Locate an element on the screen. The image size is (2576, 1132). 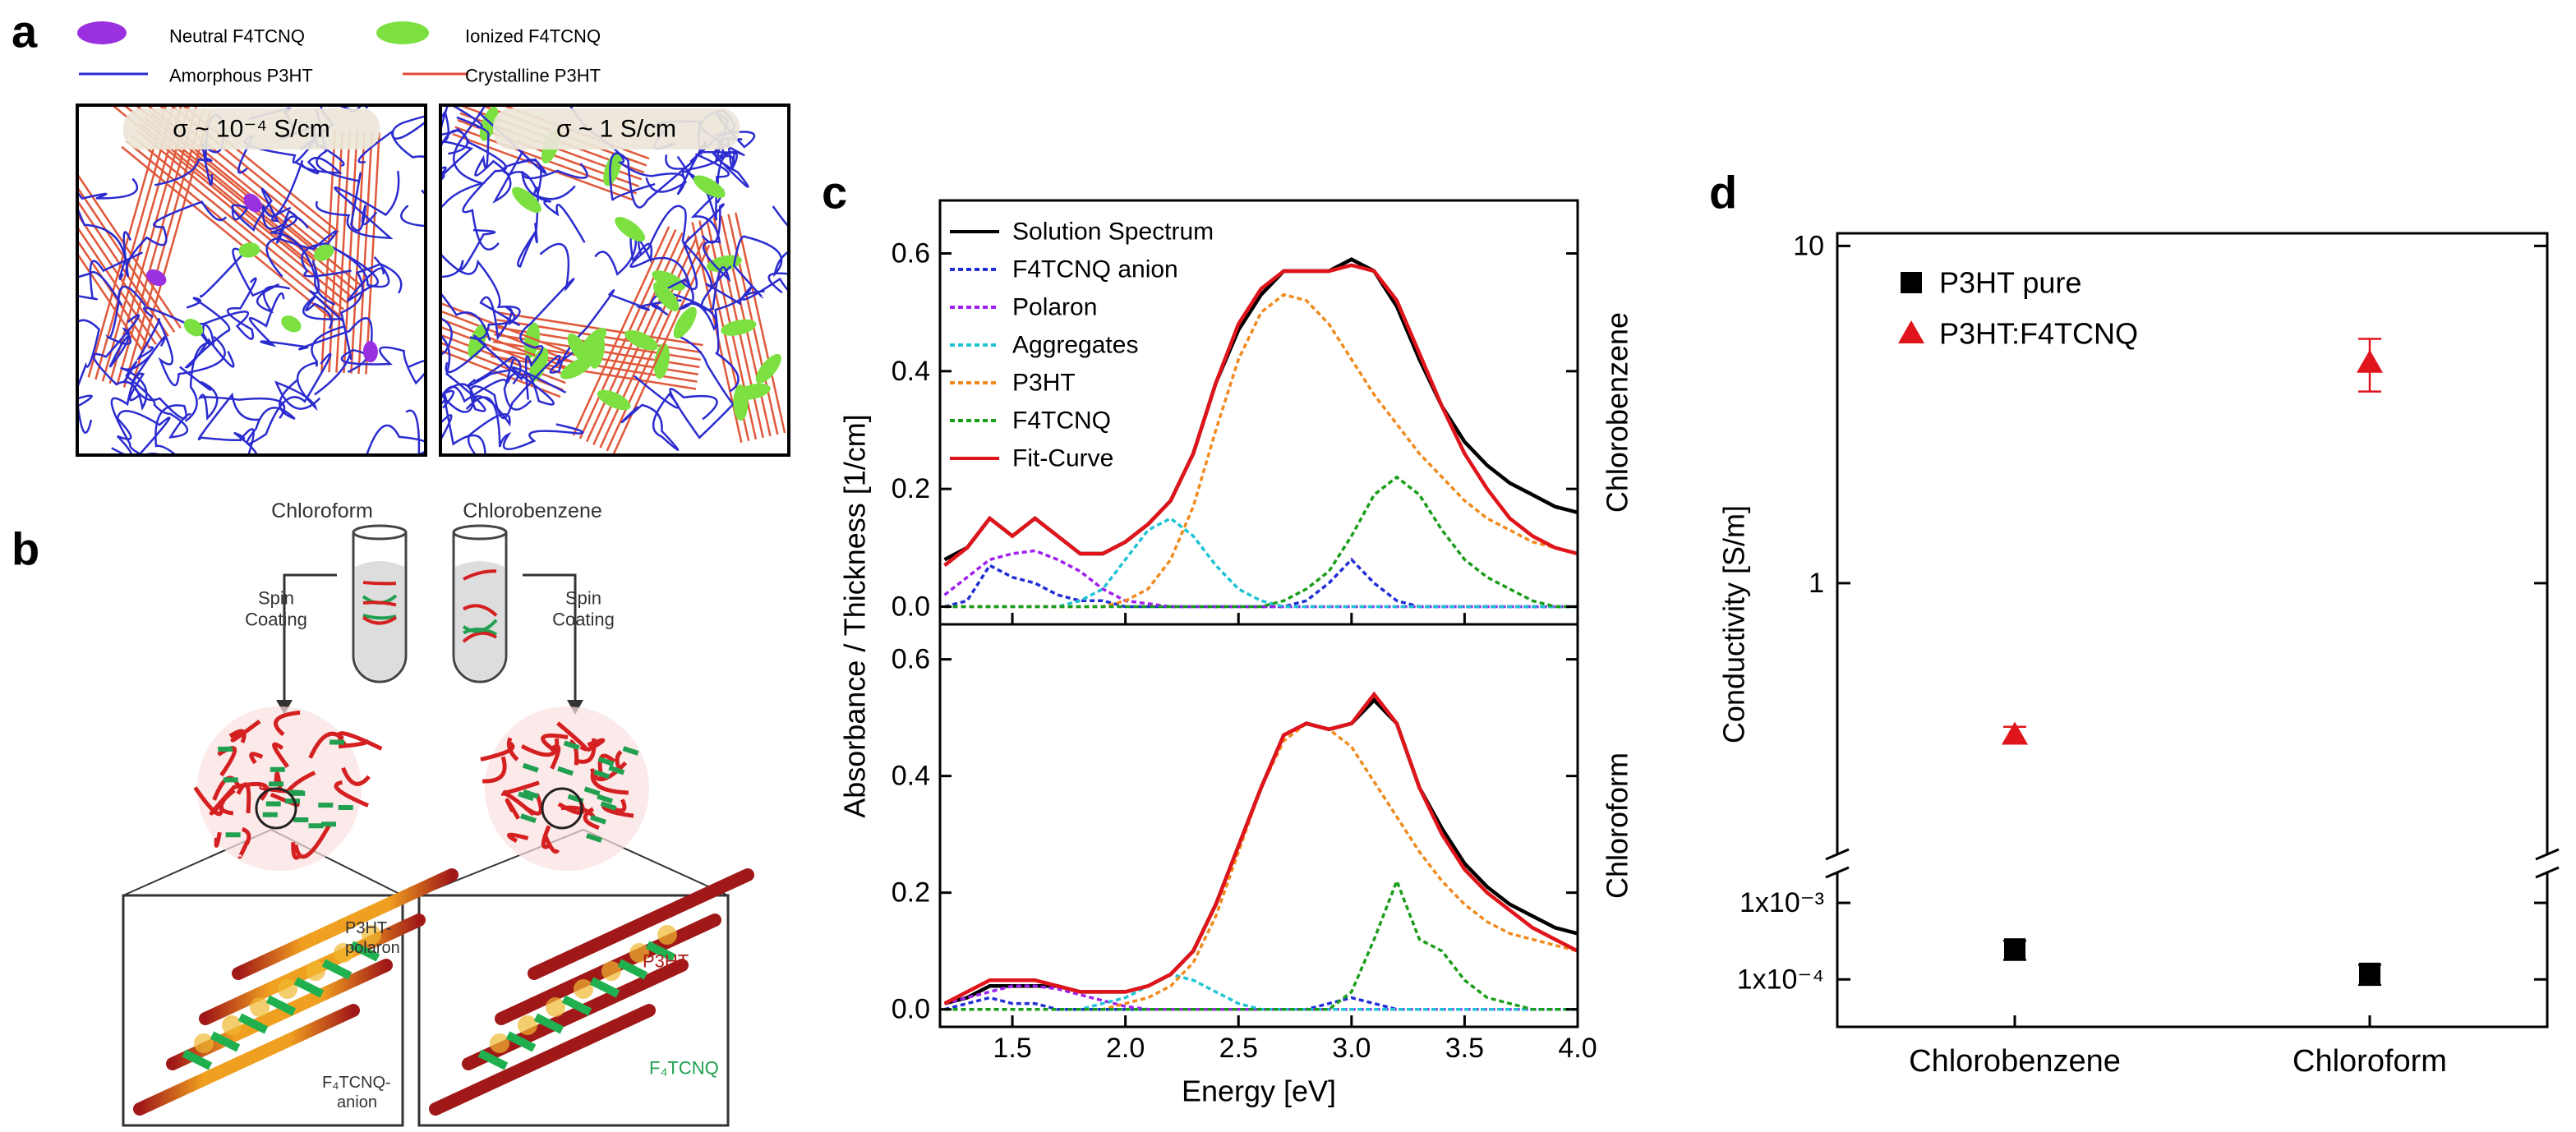
side-label: Chloroform is located at coordinates (1617, 825).